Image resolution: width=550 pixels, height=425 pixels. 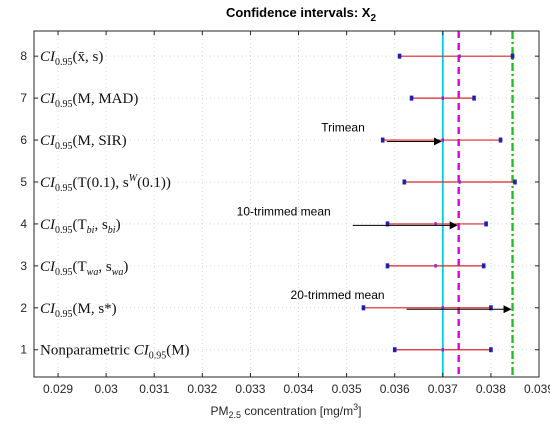 I want to click on x-tick-label: 0.031, so click(x=154, y=389).